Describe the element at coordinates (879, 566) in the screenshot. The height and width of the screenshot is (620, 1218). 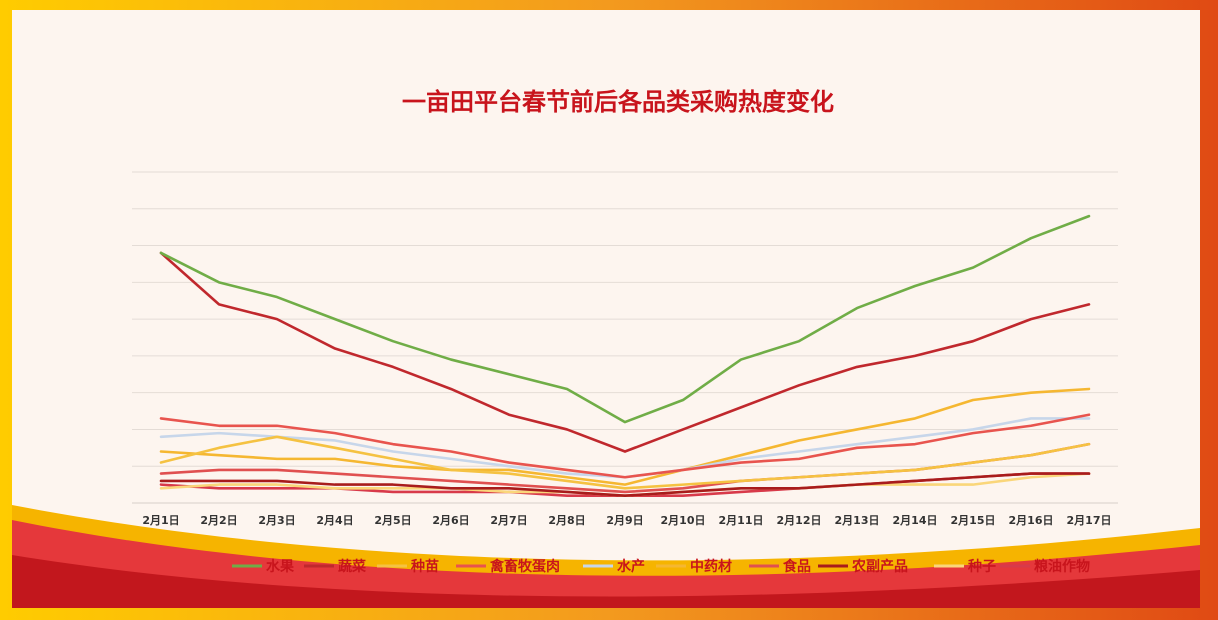
I see `legend-label: 农副产品` at that location.